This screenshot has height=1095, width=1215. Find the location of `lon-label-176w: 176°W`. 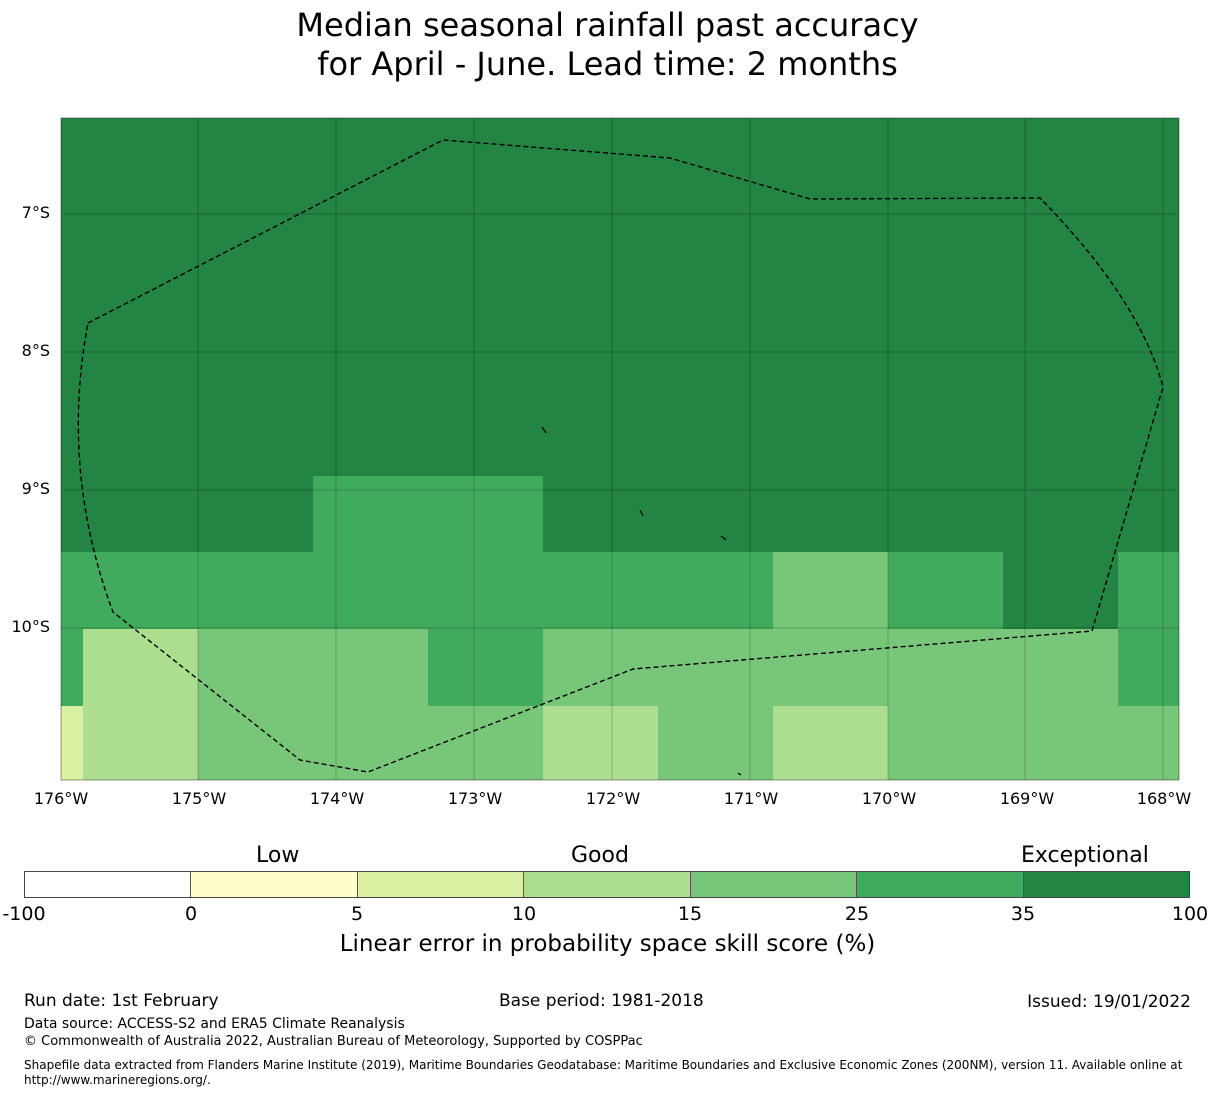

lon-label-176w: 176°W is located at coordinates (61, 798).